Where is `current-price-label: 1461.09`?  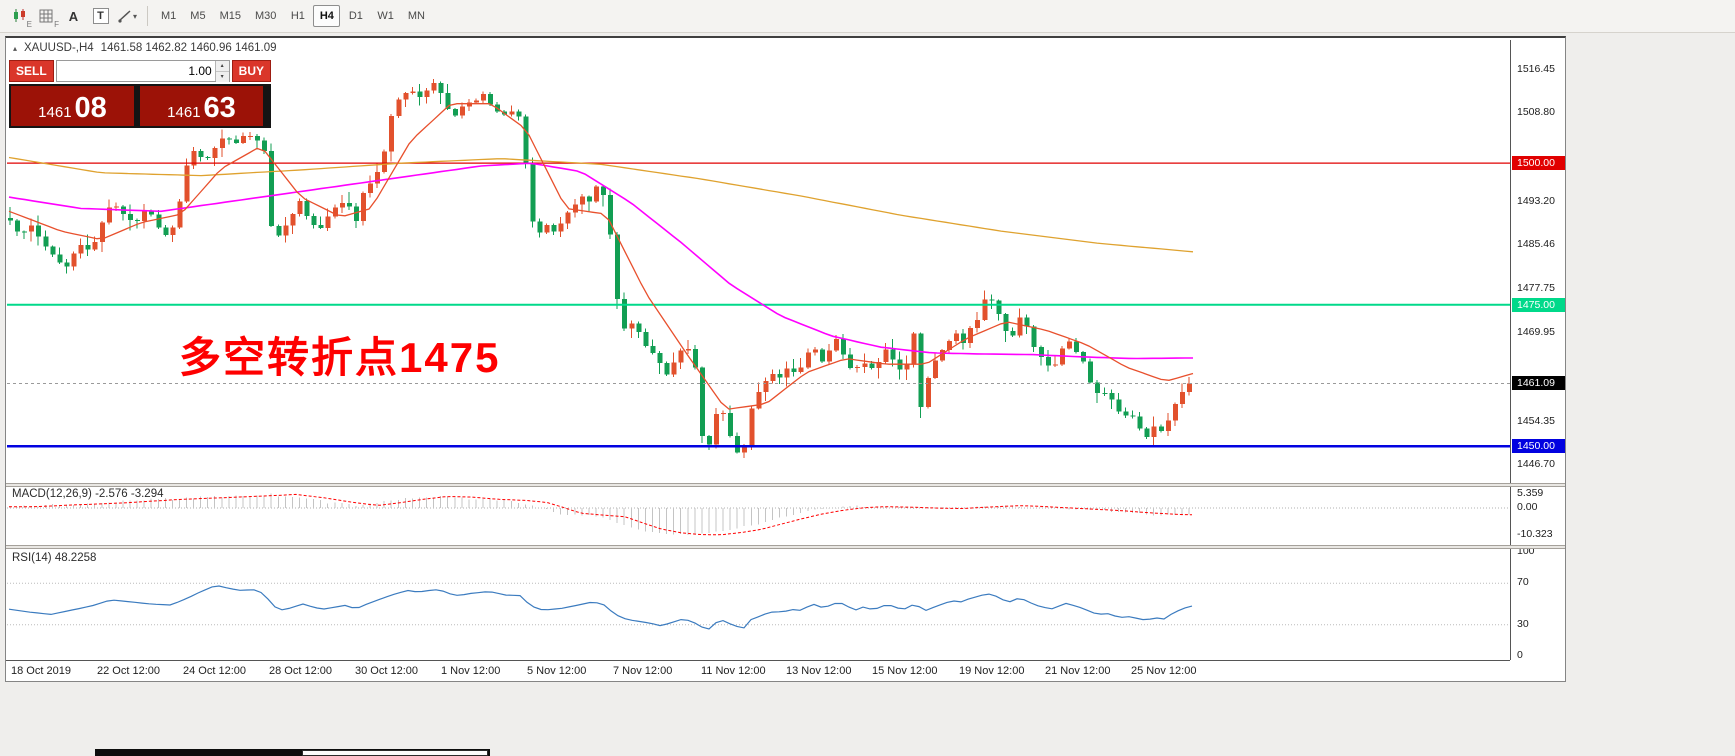
current-price-label: 1461.09 is located at coordinates (1538, 383).